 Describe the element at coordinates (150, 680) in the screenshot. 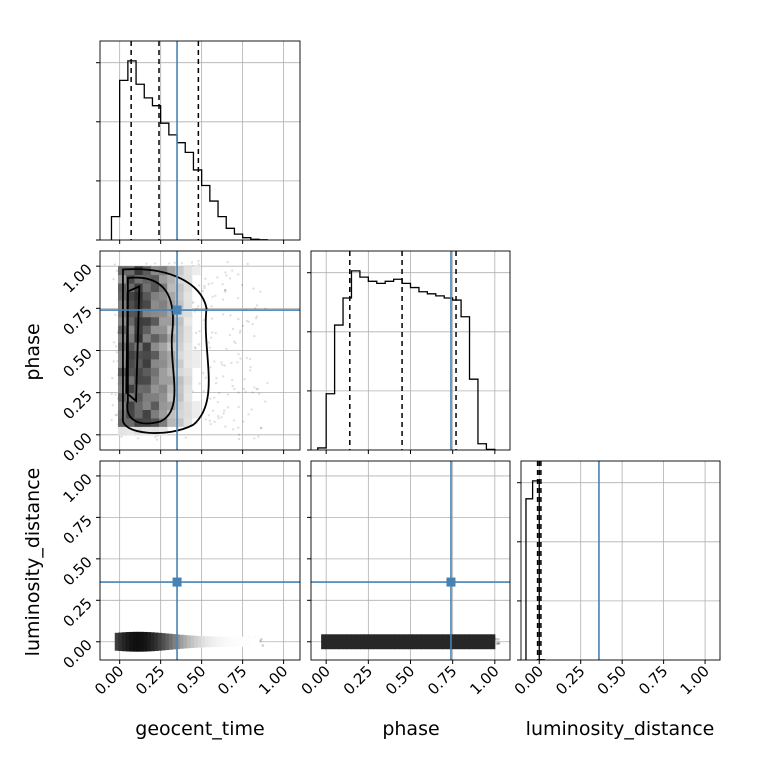

I see `xtick-label-geocent_time-1: 0.25` at that location.